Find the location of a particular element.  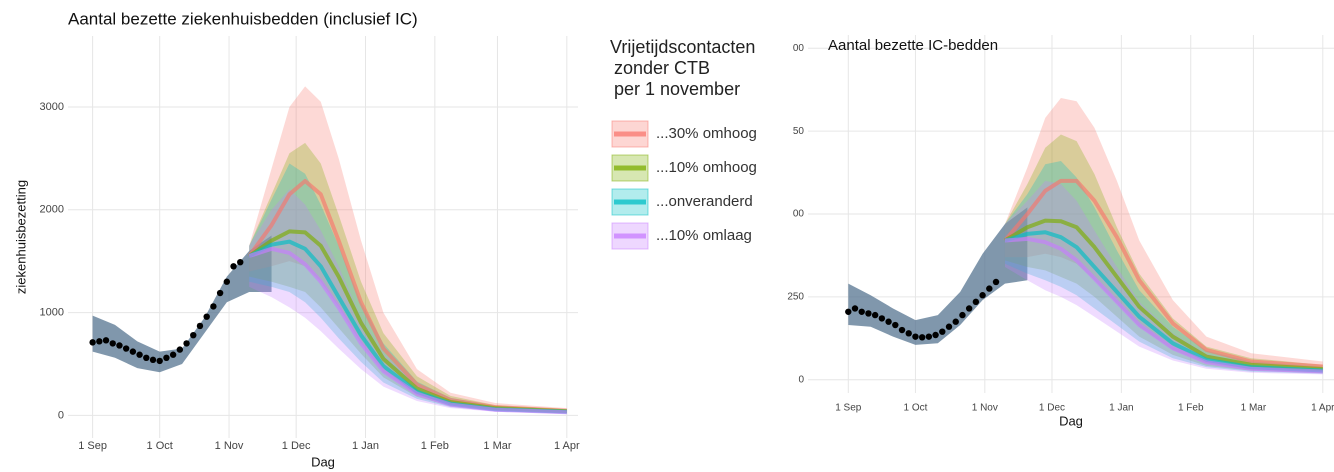

legend-label: ...10% omhoog is located at coordinates (706, 167).